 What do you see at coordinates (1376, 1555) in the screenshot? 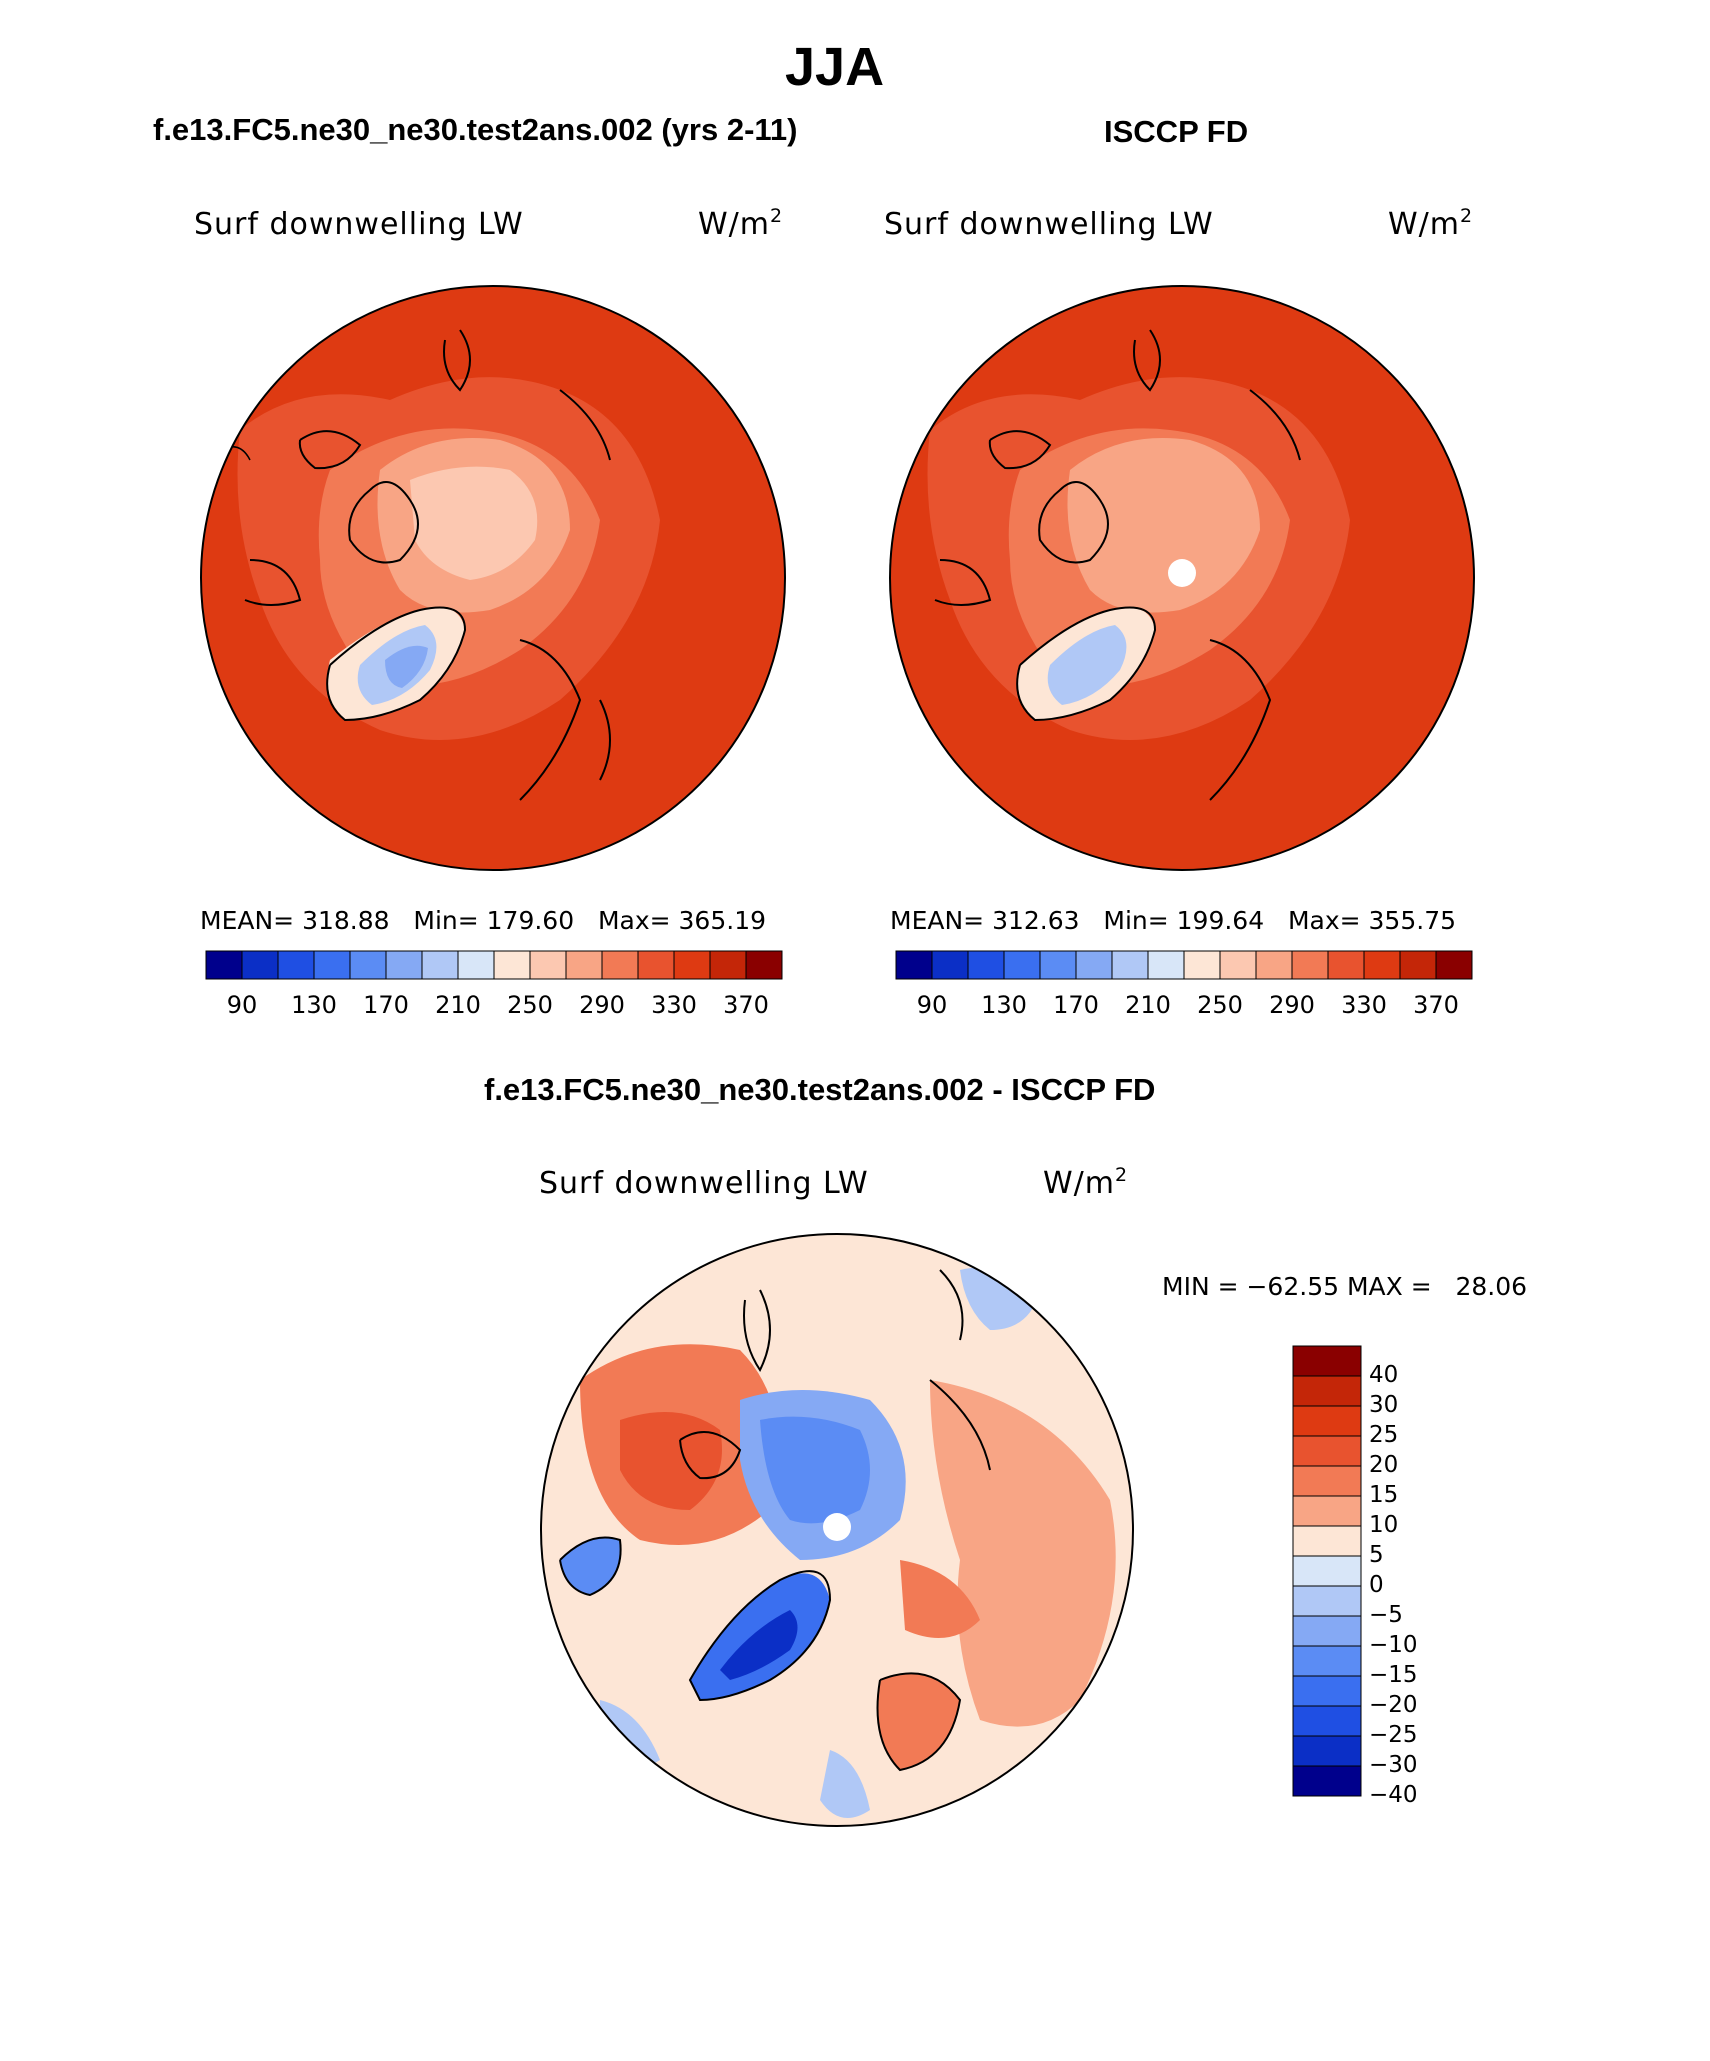
I see `colorbar-tick-label: 5` at bounding box center [1376, 1555].